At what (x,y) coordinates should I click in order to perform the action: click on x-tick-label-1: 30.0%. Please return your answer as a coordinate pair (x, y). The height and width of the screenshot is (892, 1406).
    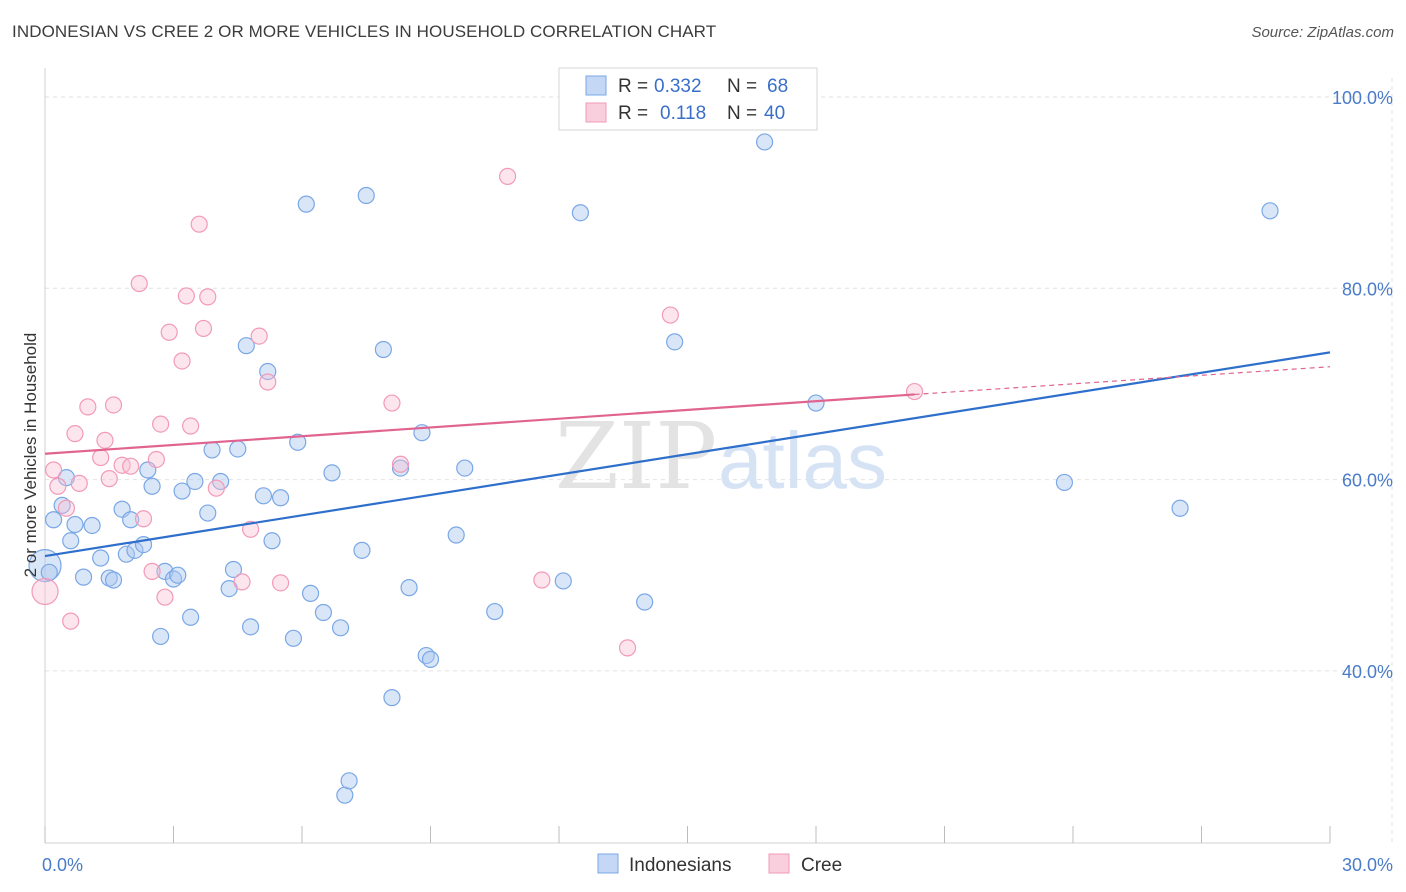
    Looking at the image, I should click on (1367, 865).